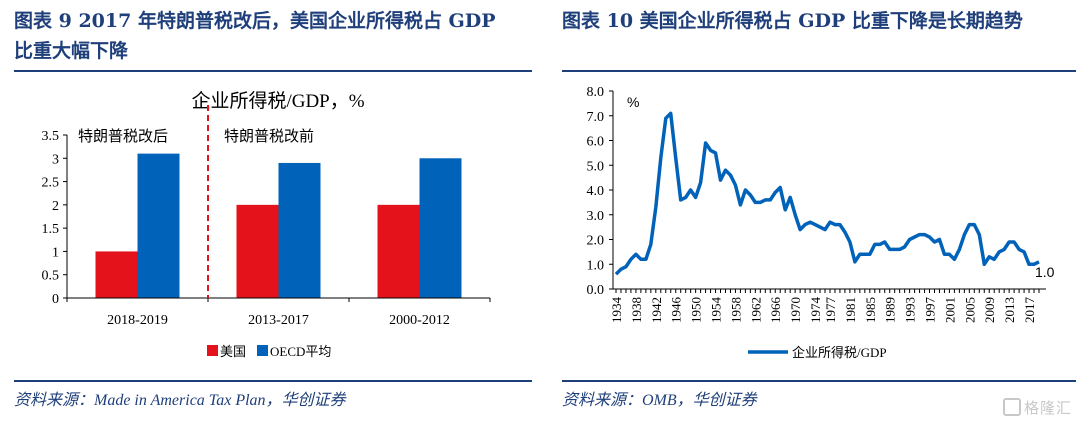  I want to click on line-x-tick-label: 2013, so click(1009, 310).